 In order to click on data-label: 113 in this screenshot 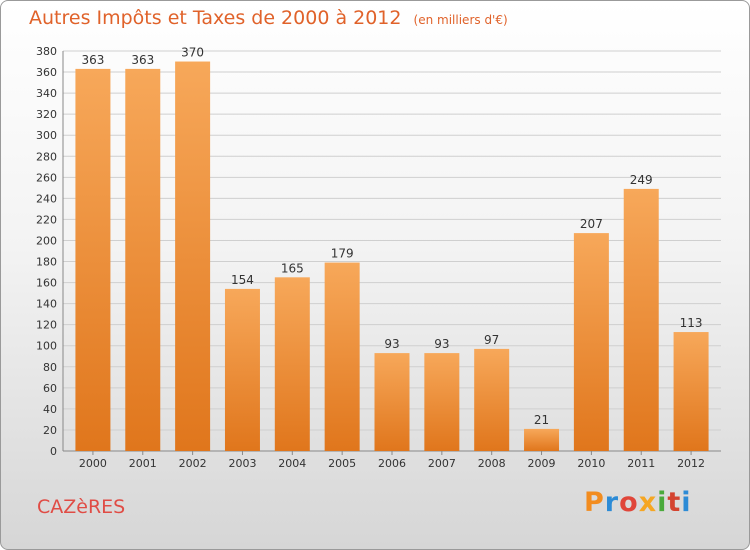, I will do `click(691, 323)`.